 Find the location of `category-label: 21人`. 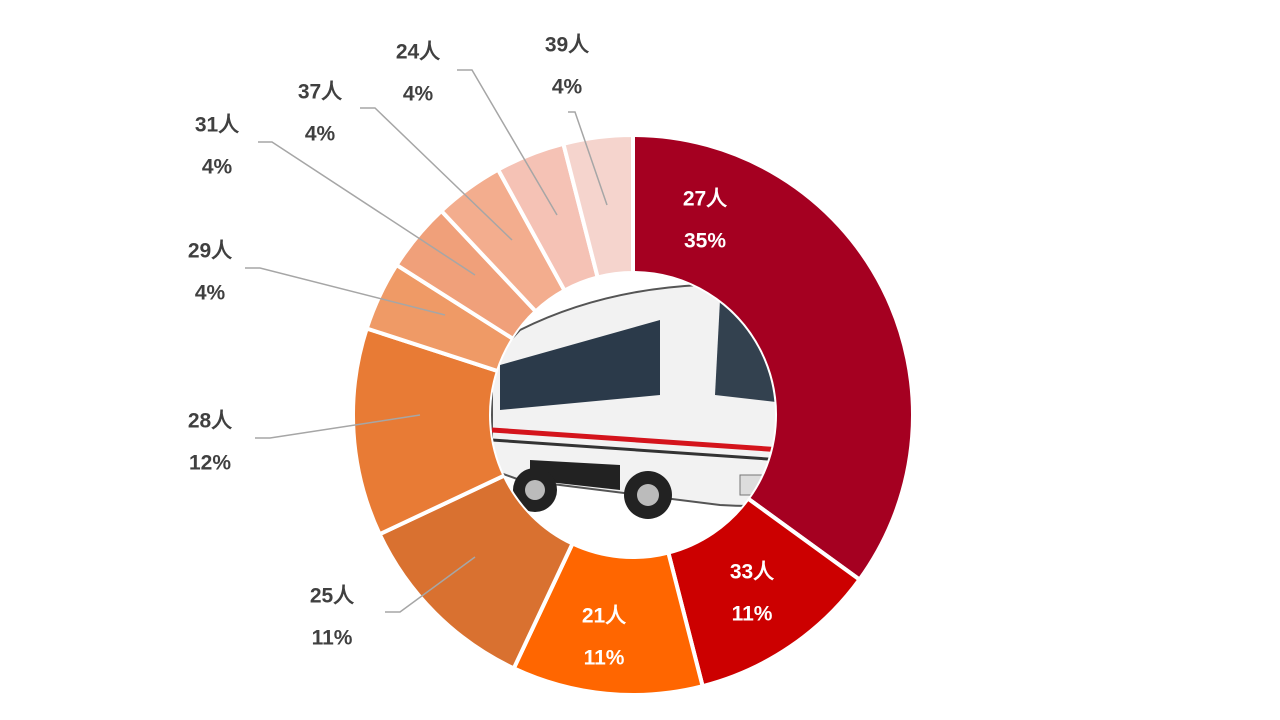

category-label: 21人 is located at coordinates (604, 616).